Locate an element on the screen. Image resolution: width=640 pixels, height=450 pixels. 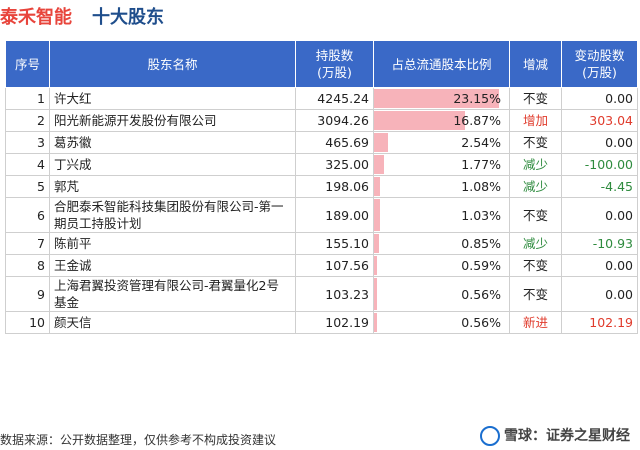
shares-cell: 325.00 is located at coordinates (334, 164).